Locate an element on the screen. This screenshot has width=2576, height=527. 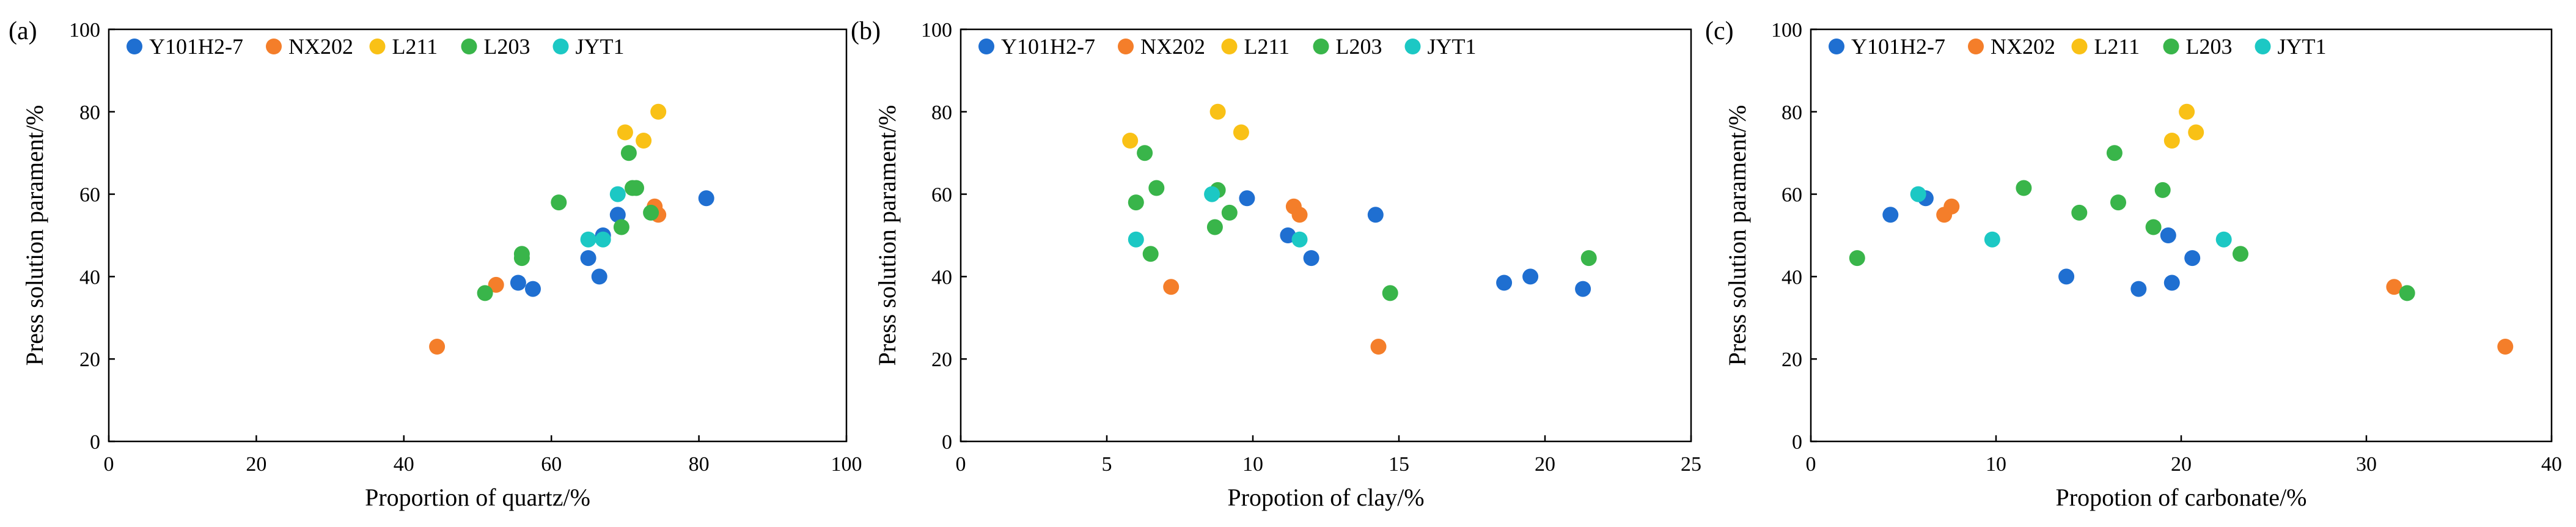
panel-label: (a) is located at coordinates (23, 31).